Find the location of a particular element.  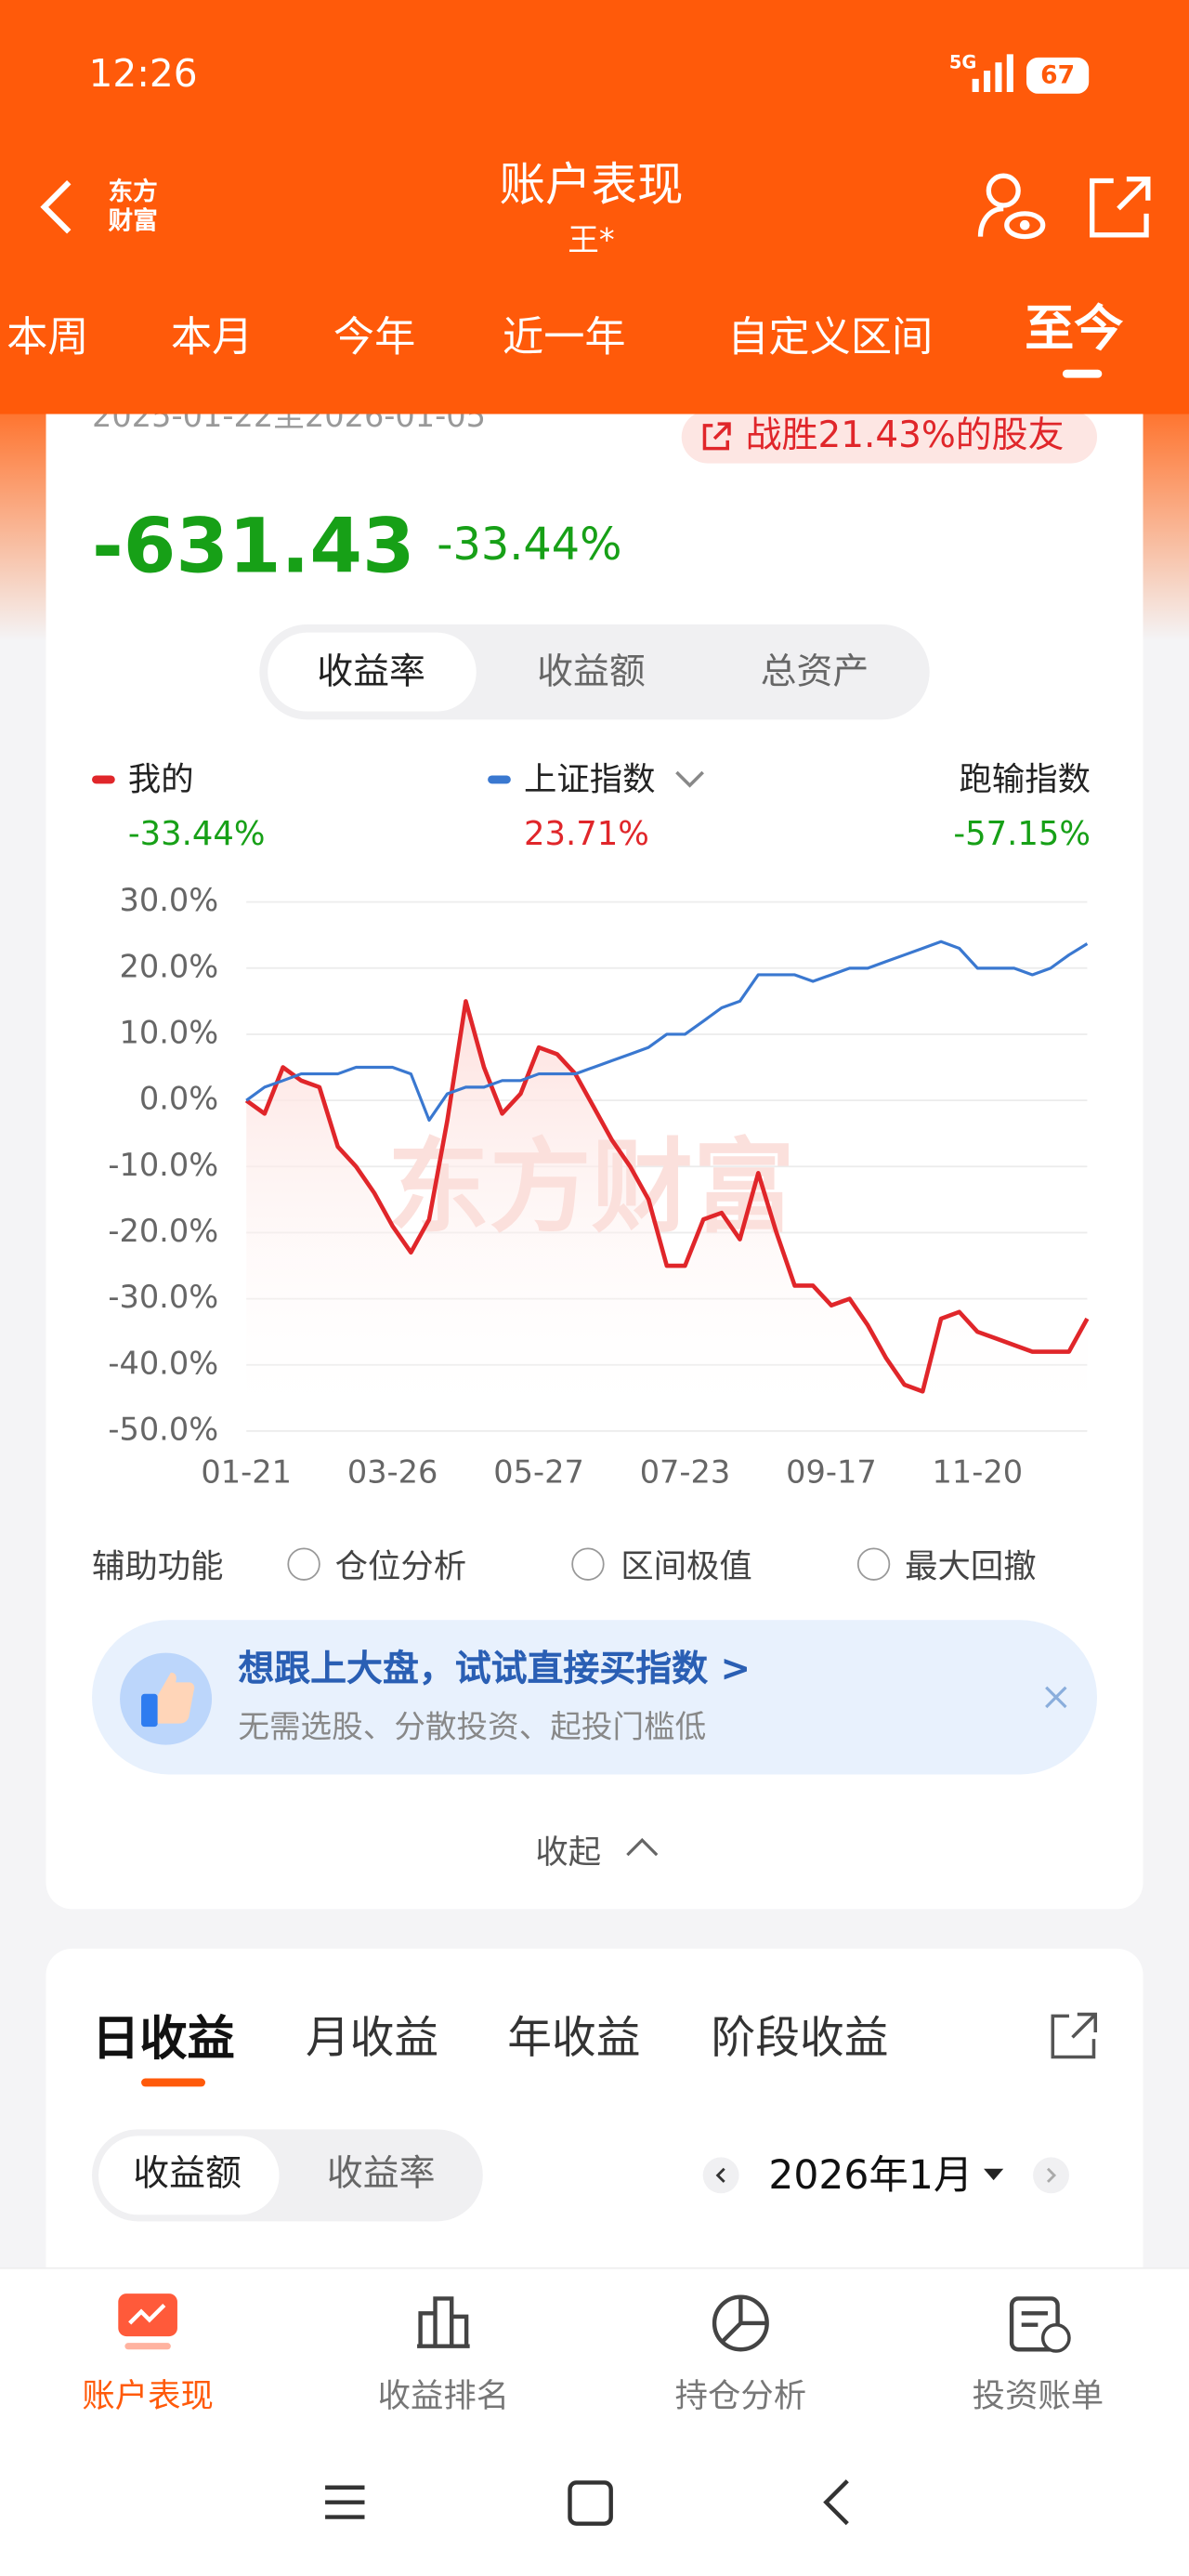

comparison-value: -57.15% is located at coordinates (1022, 833).